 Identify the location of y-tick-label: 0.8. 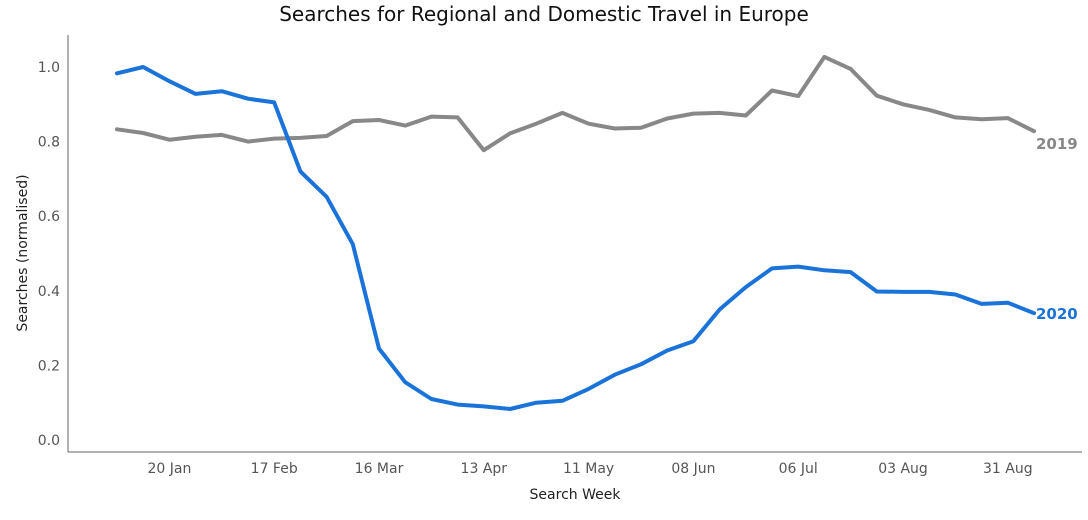
(49, 143).